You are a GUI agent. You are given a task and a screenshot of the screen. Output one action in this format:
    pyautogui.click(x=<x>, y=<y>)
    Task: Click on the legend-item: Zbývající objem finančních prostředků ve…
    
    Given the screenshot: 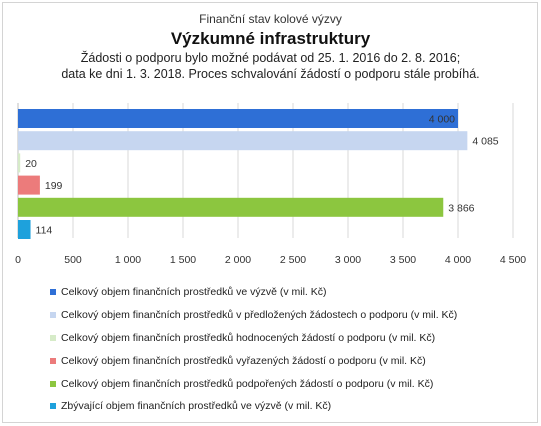 What is the action you would take?
    pyautogui.click(x=253, y=406)
    